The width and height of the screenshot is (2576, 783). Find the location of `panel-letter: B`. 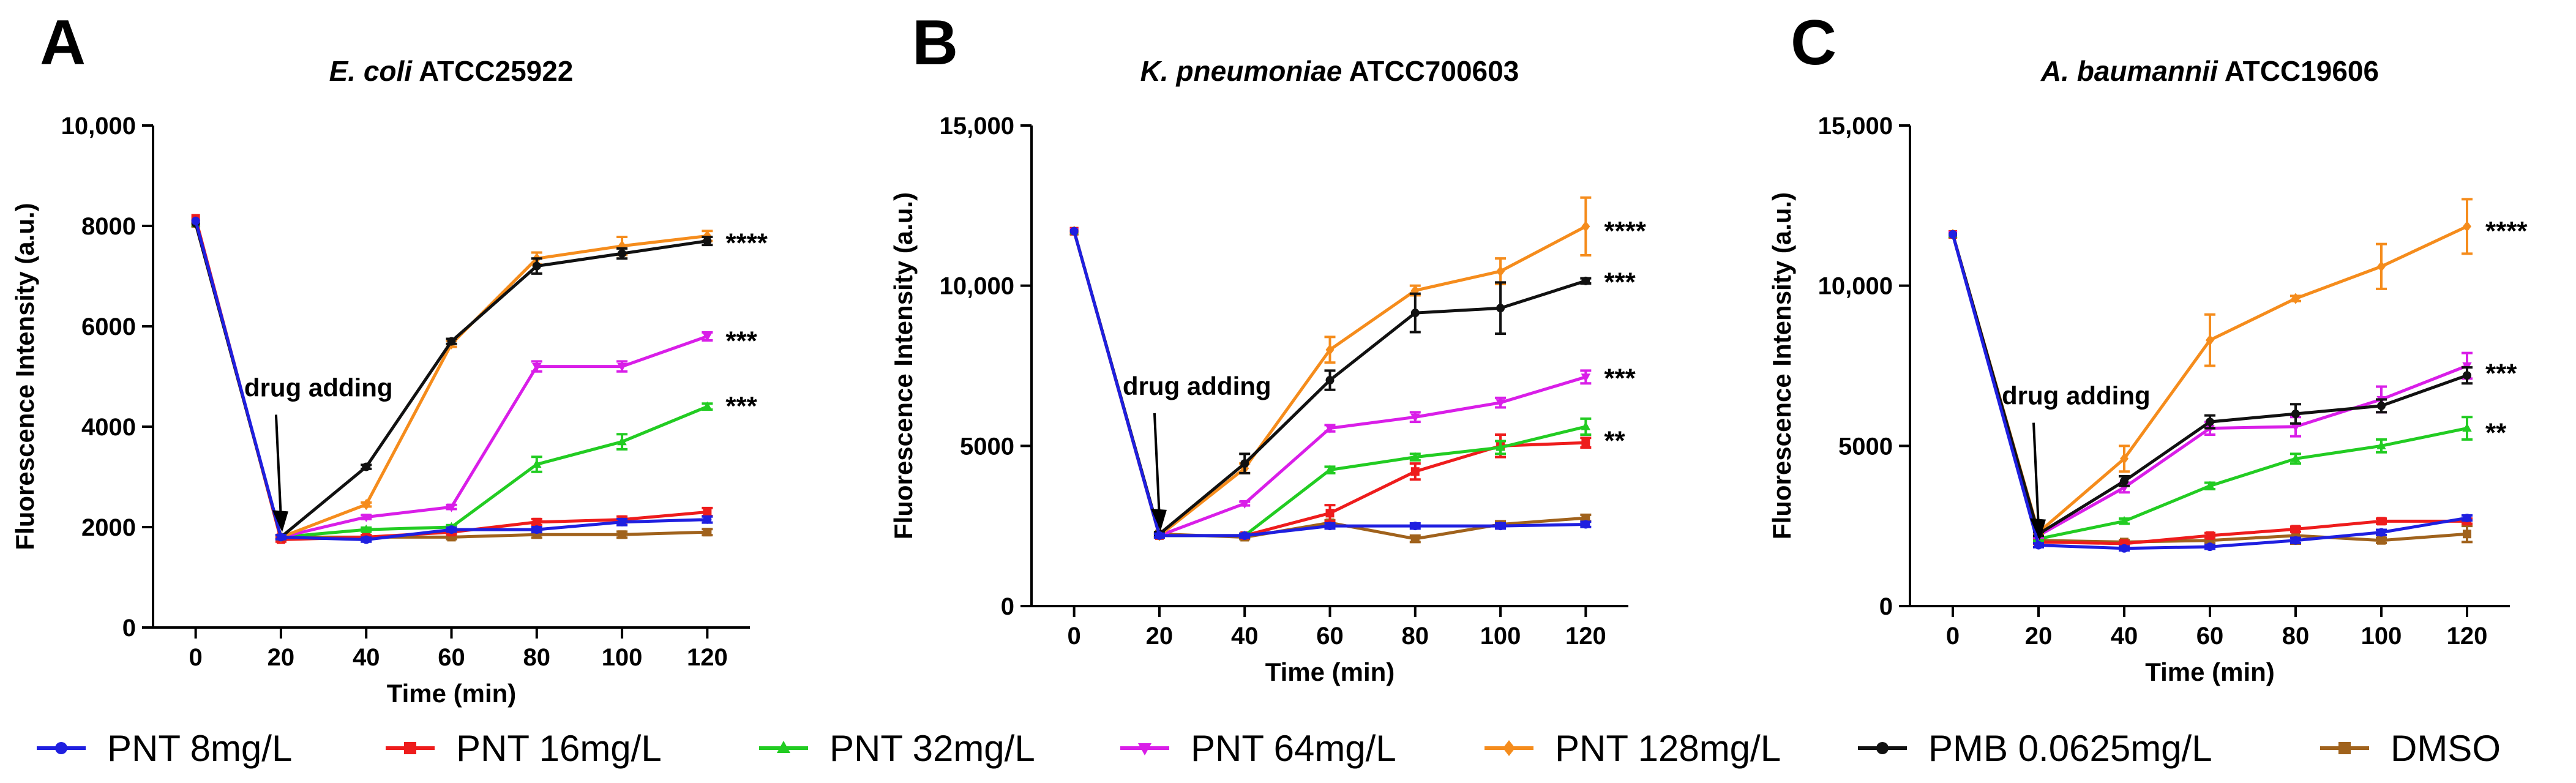

panel-letter: B is located at coordinates (935, 42).